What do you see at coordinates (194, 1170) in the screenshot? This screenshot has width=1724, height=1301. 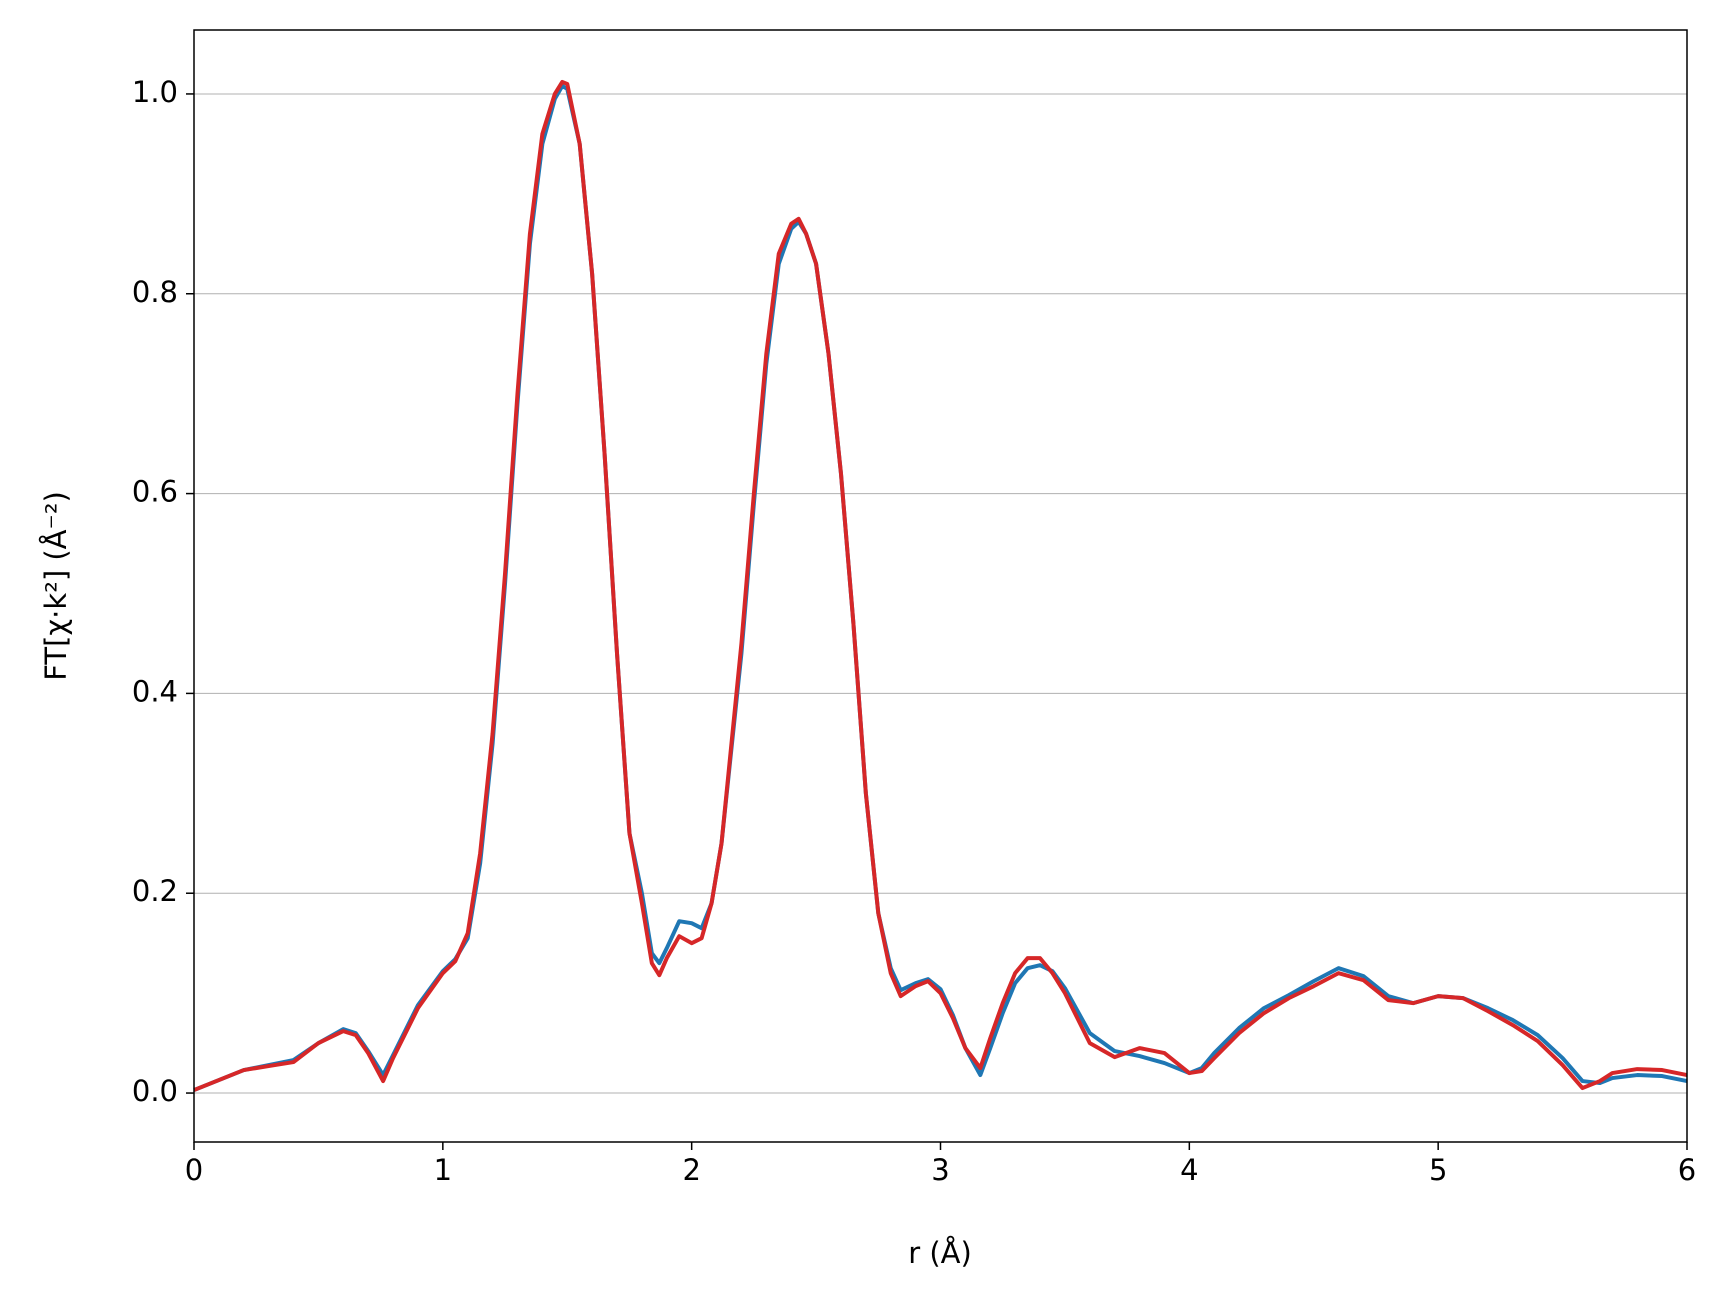 I see `x-tick-label: 0` at bounding box center [194, 1170].